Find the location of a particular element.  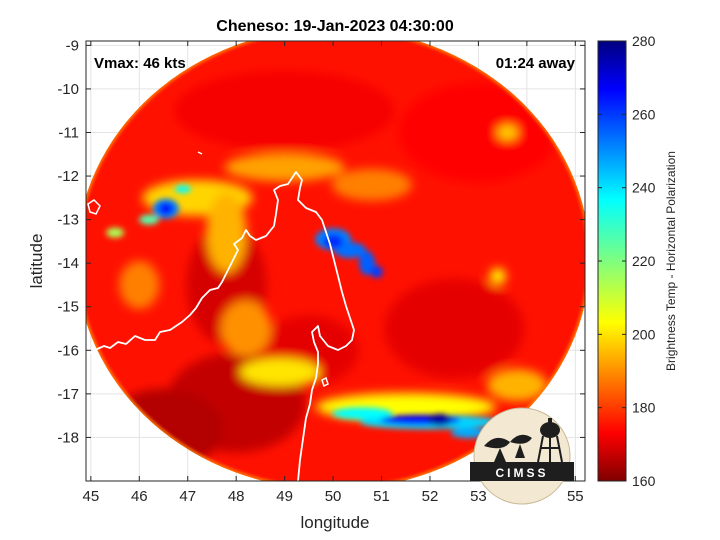

x-tick-label: 46 is located at coordinates (139, 496).